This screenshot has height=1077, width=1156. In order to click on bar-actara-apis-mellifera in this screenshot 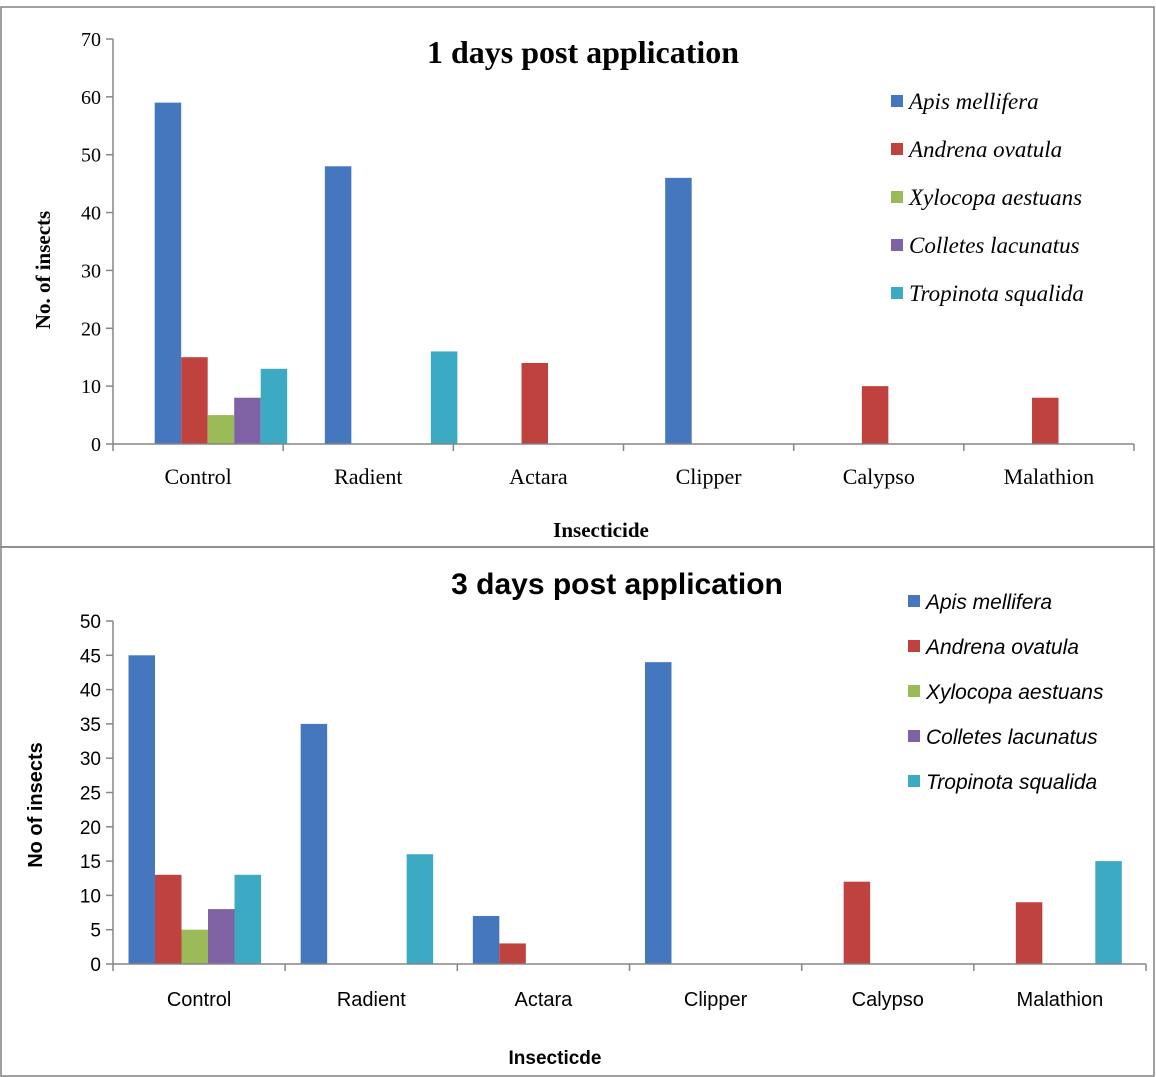, I will do `click(486, 939)`.